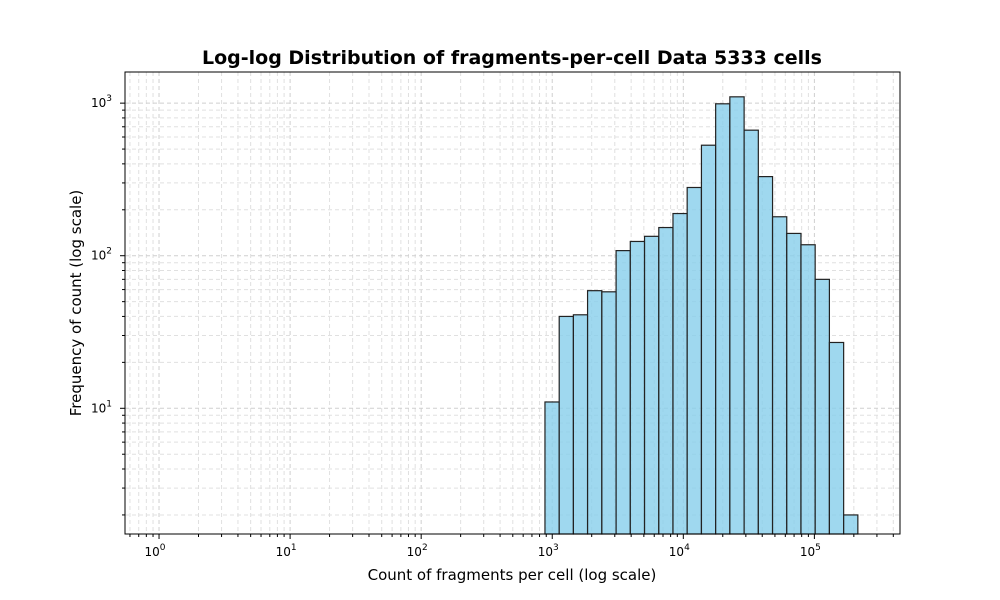 The image size is (1000, 600). What do you see at coordinates (512, 575) in the screenshot?
I see `x-axis-label: Count of fragments per cell (log scale)` at bounding box center [512, 575].